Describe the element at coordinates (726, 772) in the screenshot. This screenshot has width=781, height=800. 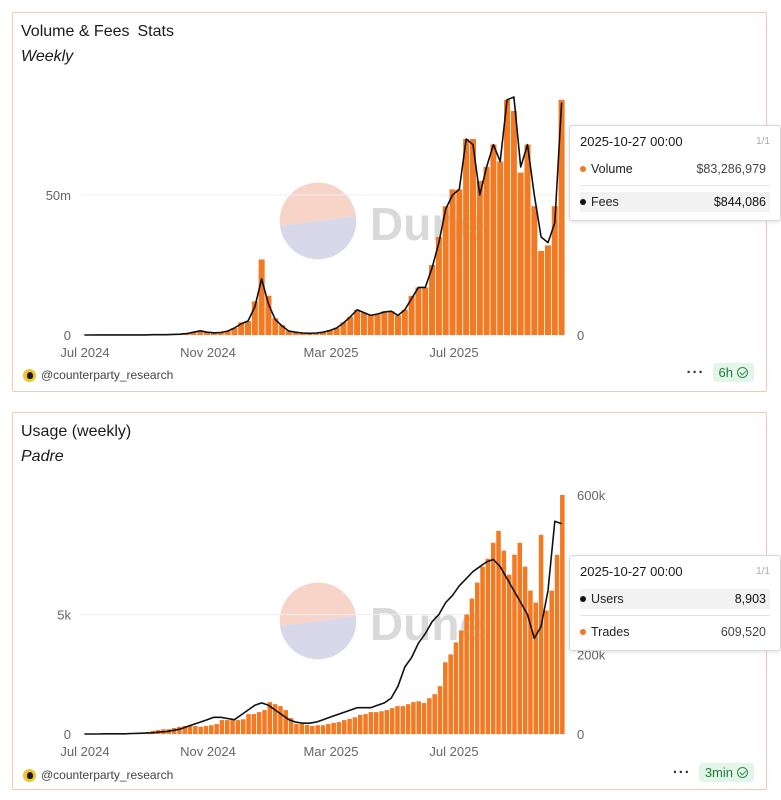
I see `refresh-badge: 3min` at that location.